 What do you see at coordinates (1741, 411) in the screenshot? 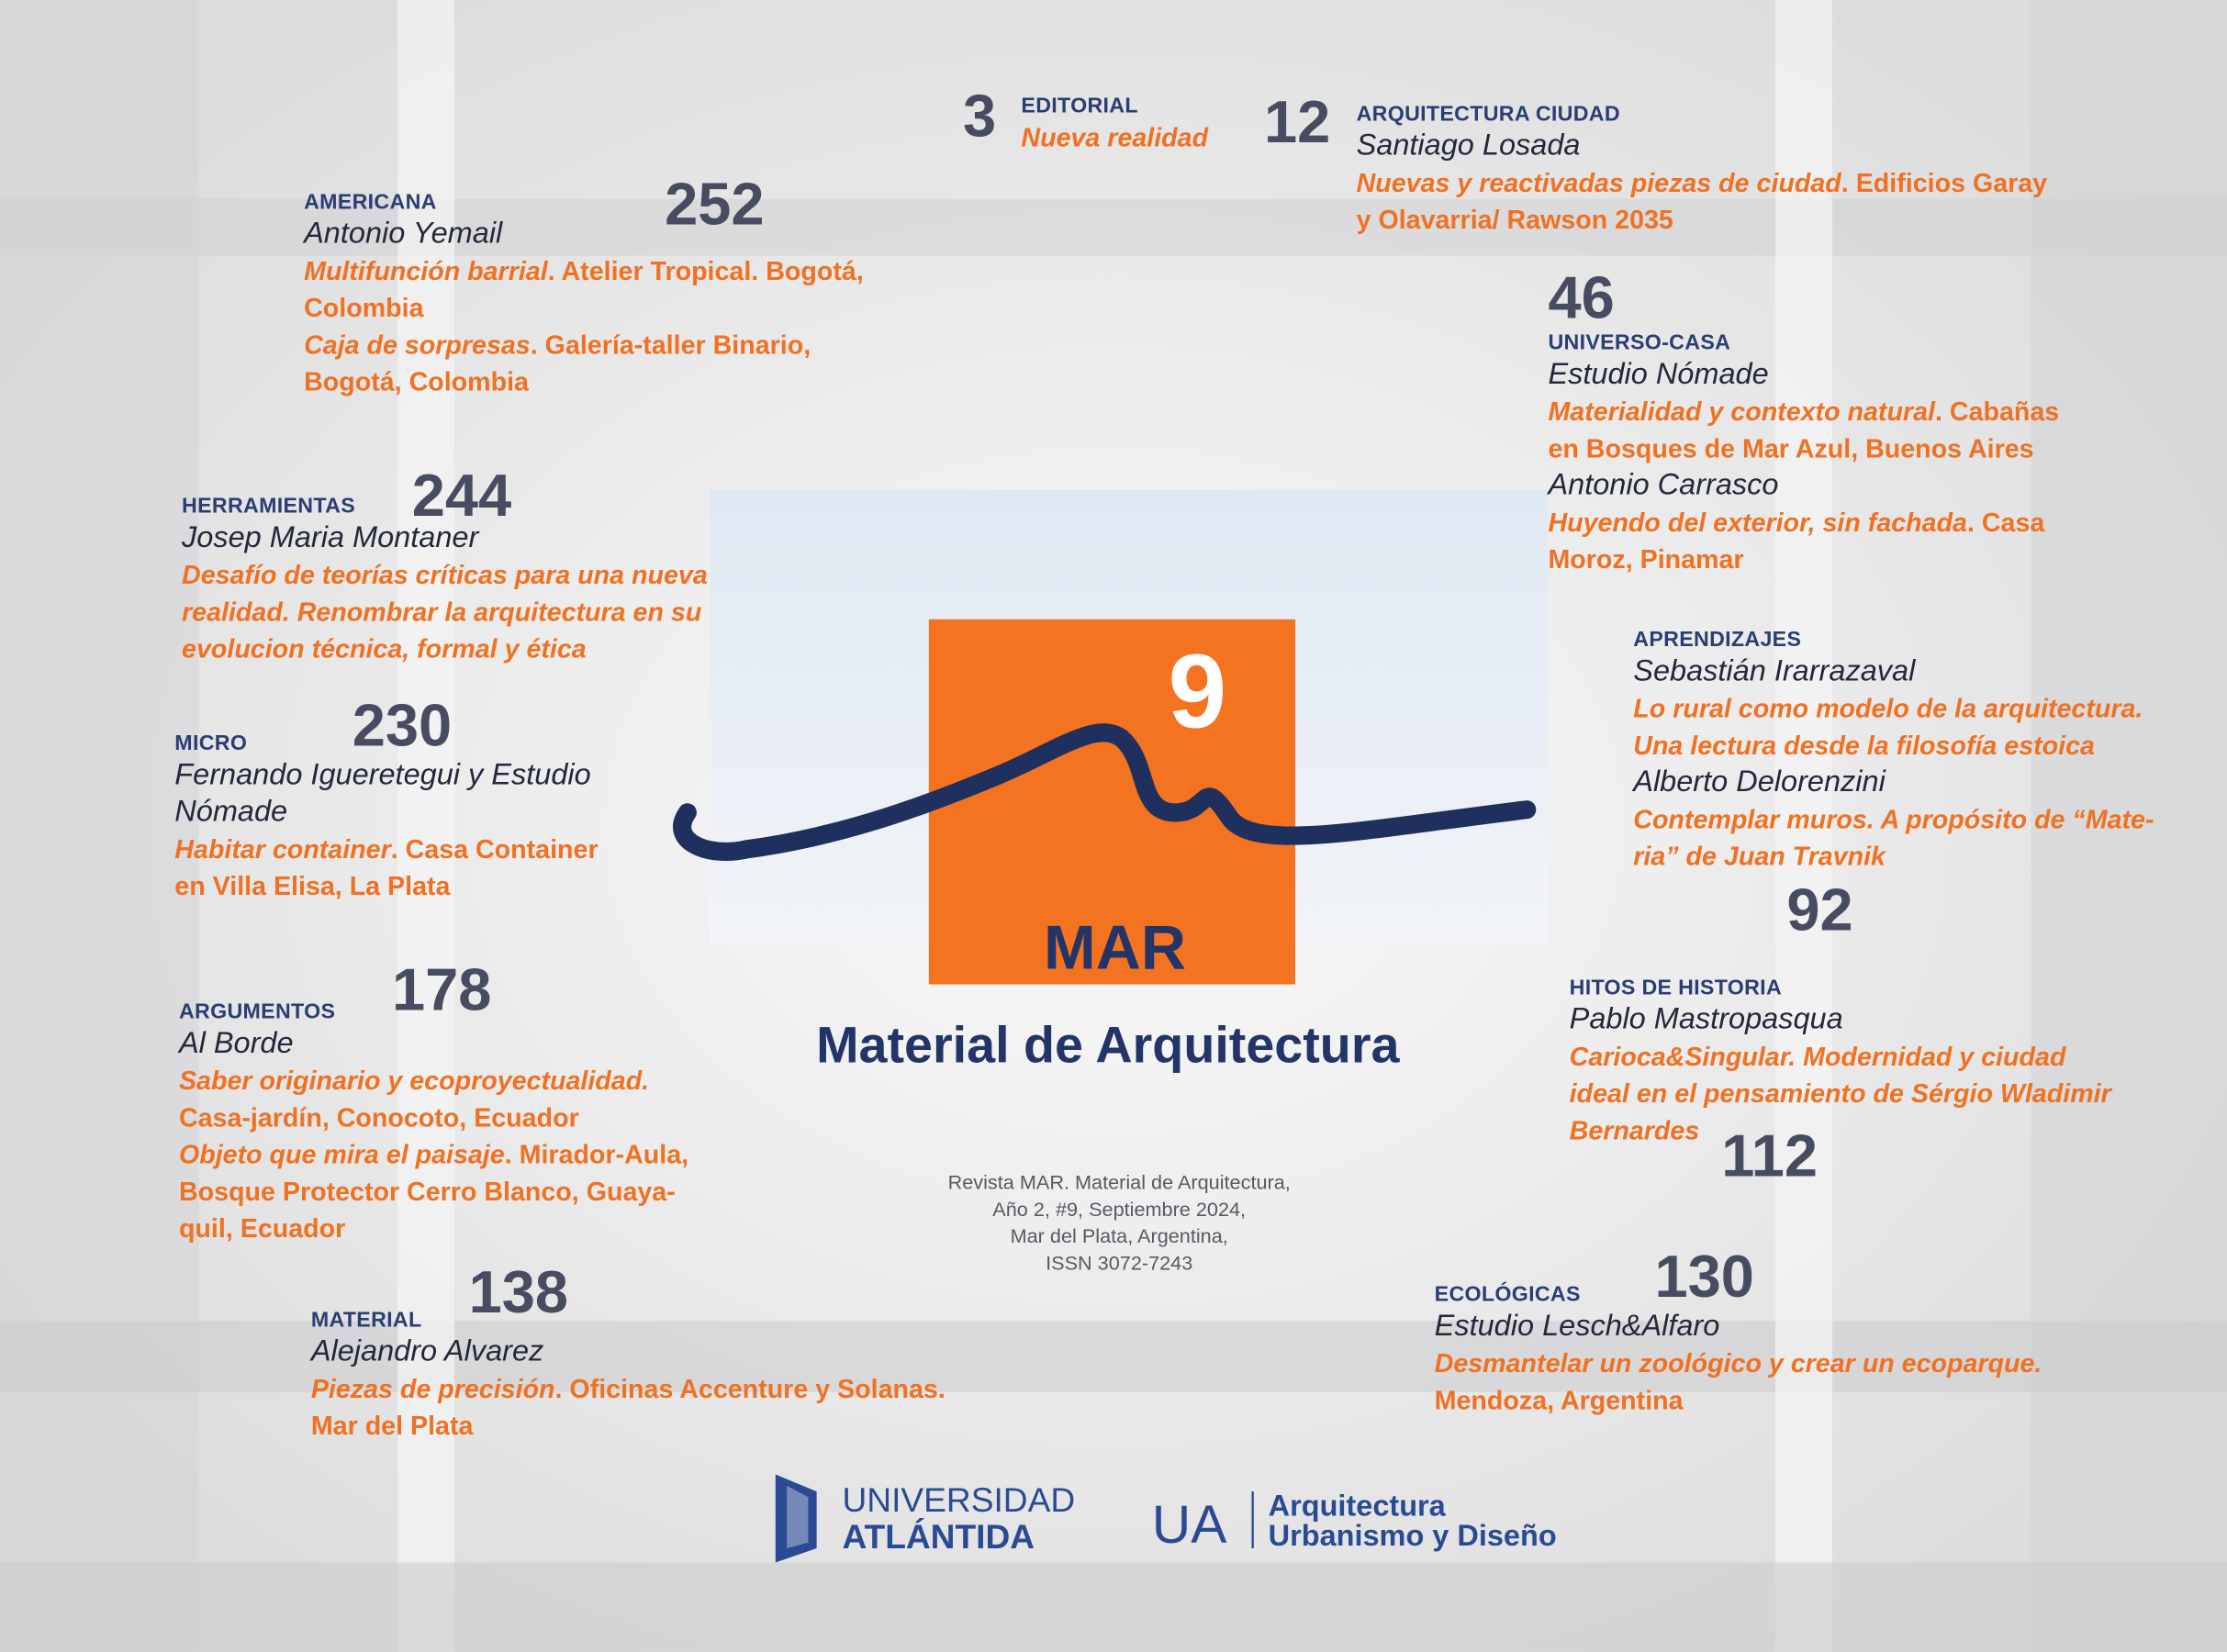
I see `title-italic: Materialidad y contexto natural` at bounding box center [1741, 411].